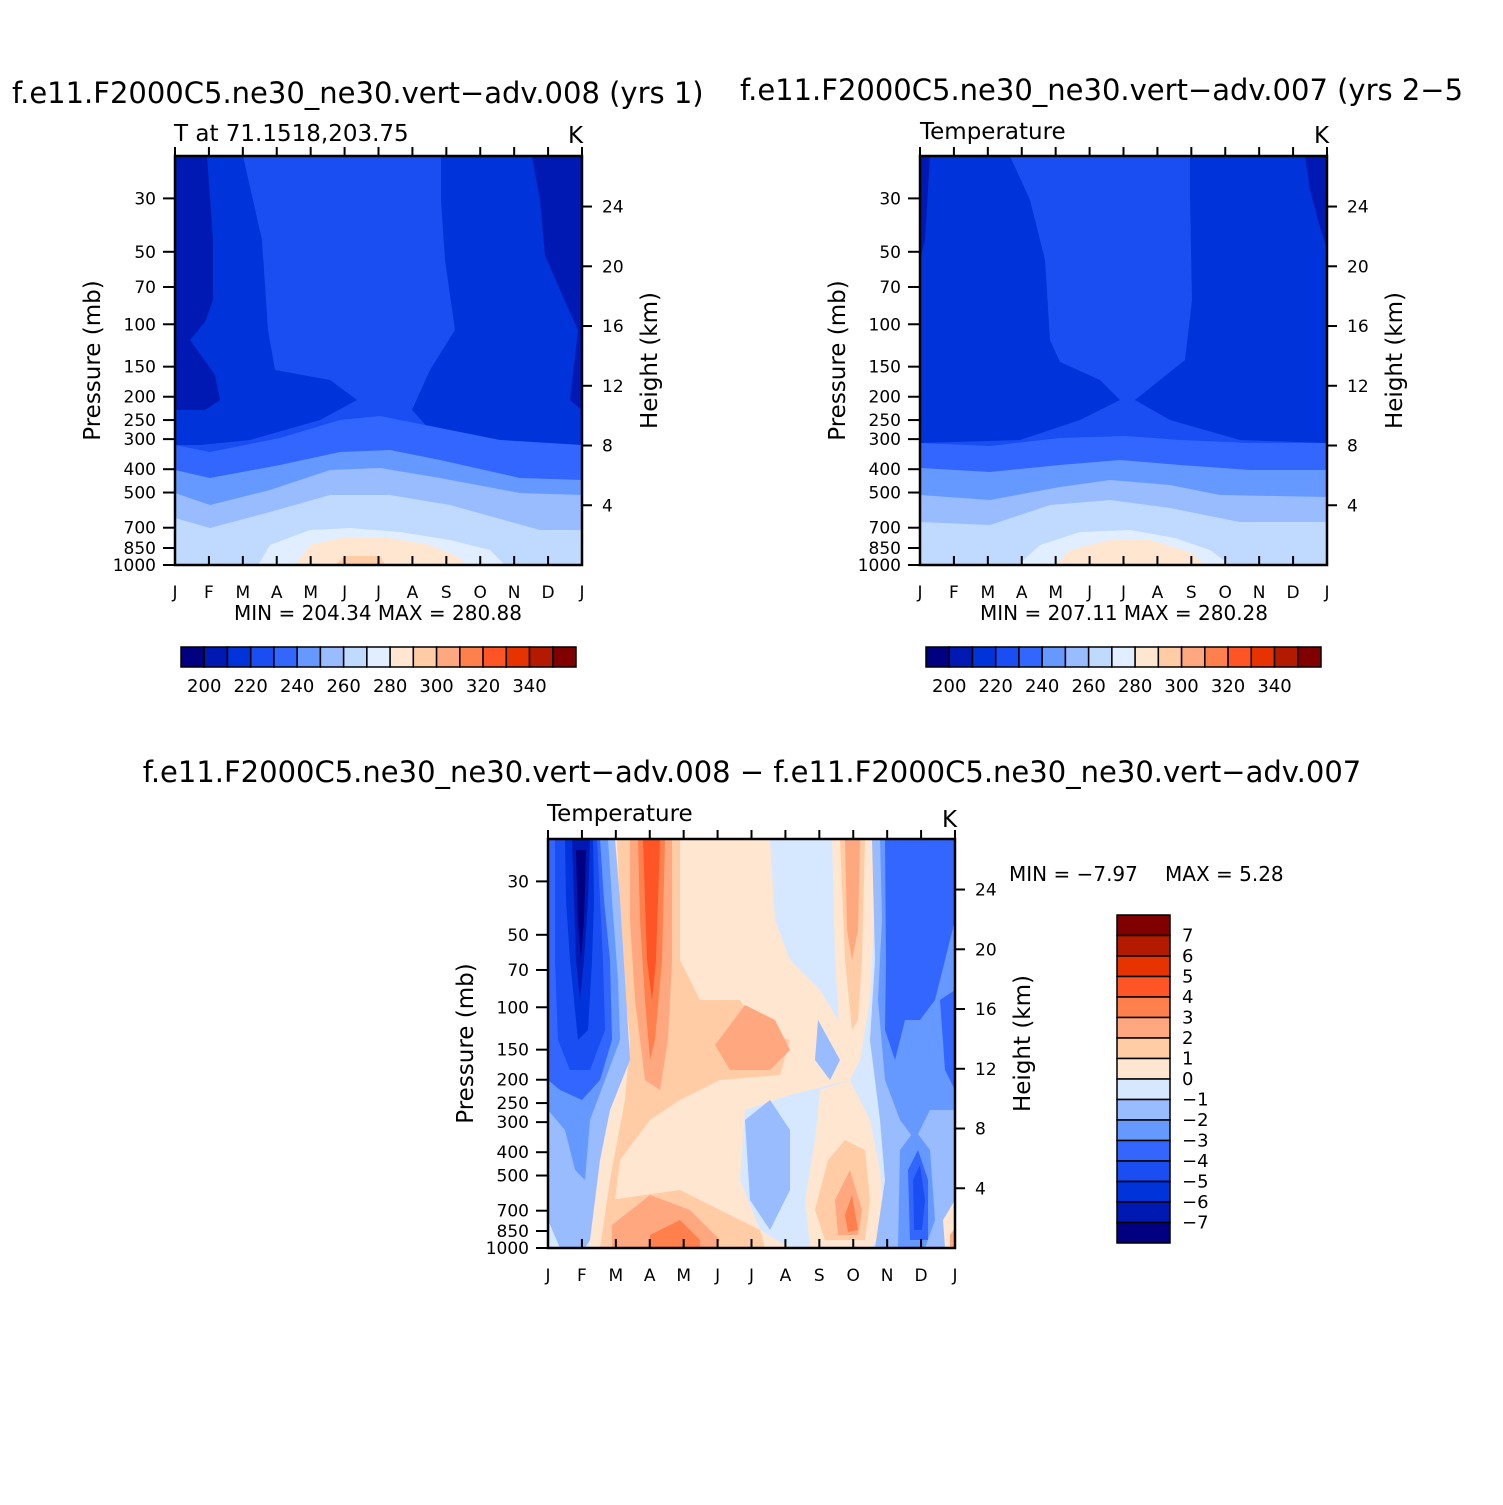 The image size is (1503, 1505). I want to click on y2-tick-label: 8, so click(1352, 447).